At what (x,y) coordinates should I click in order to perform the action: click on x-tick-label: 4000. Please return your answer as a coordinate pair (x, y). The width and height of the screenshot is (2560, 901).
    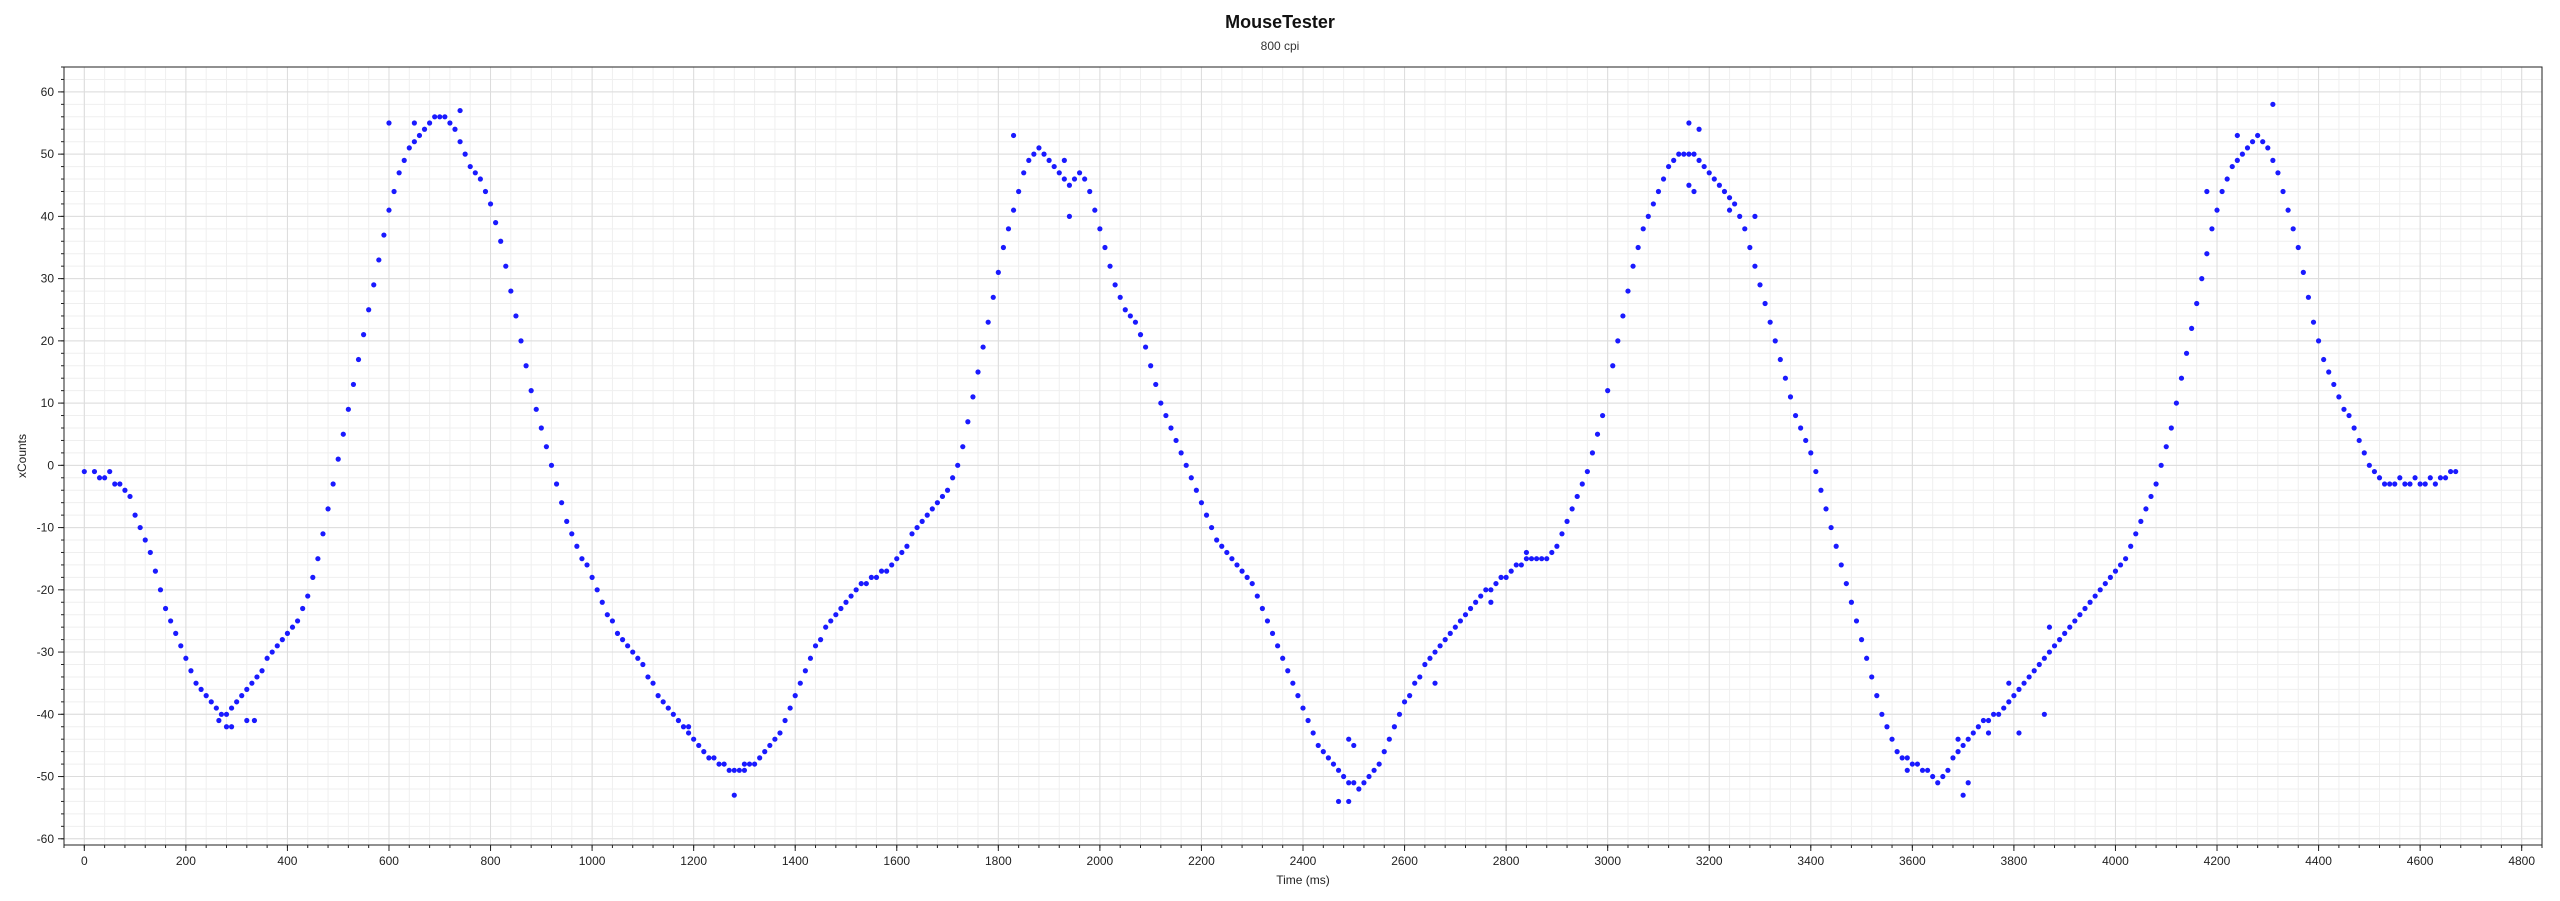
    Looking at the image, I should click on (2115, 861).